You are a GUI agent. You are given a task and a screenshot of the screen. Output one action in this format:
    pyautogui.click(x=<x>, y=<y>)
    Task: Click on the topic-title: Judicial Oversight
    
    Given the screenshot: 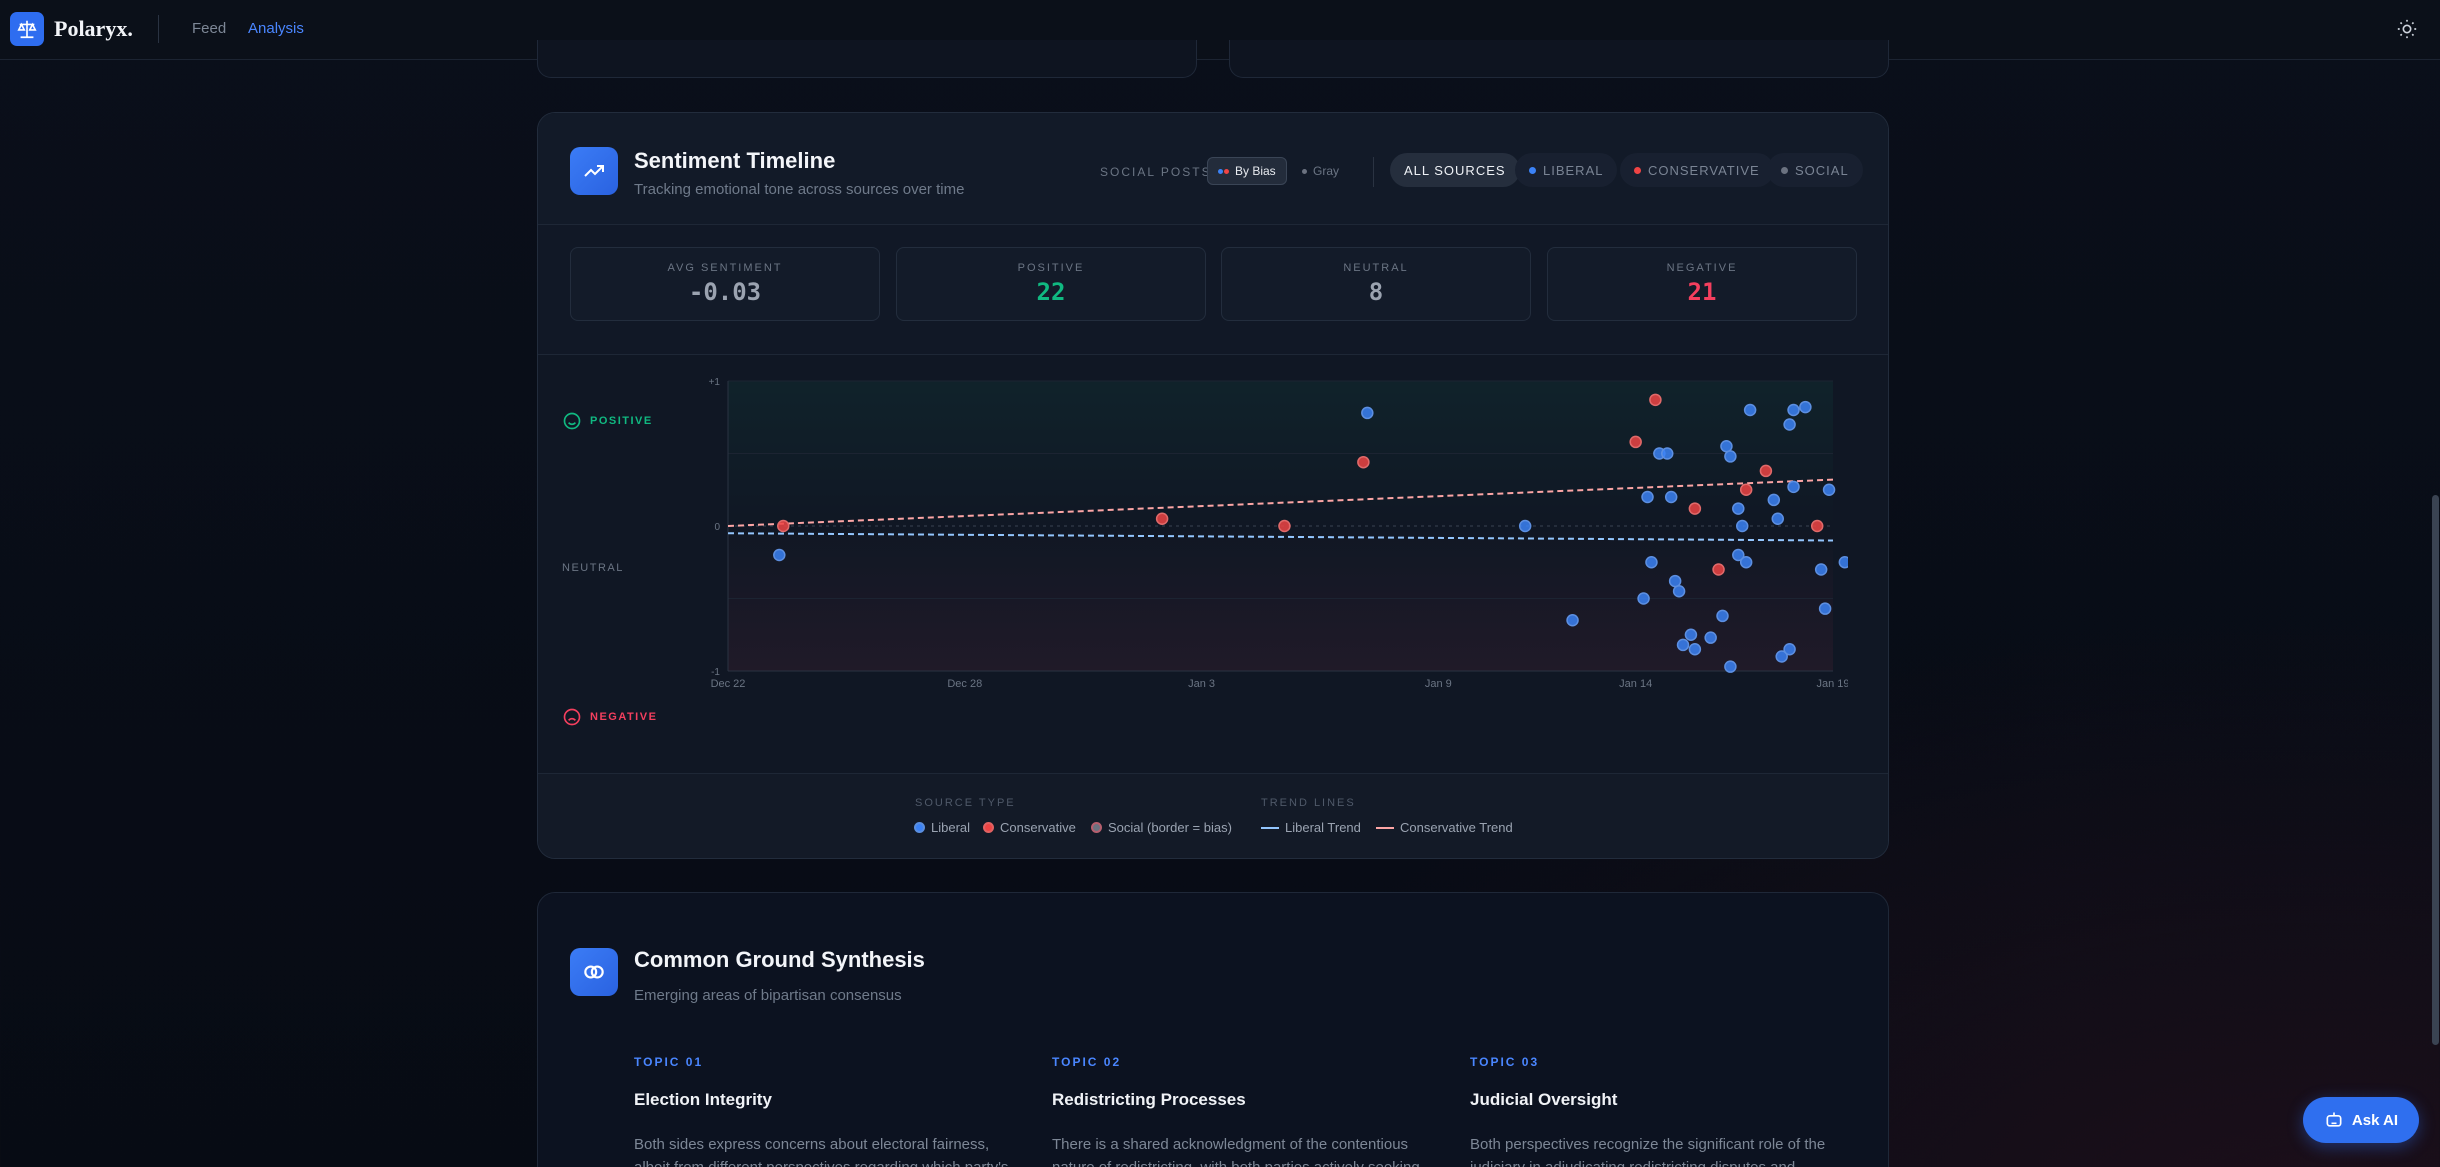 What is the action you would take?
    pyautogui.click(x=1544, y=1099)
    